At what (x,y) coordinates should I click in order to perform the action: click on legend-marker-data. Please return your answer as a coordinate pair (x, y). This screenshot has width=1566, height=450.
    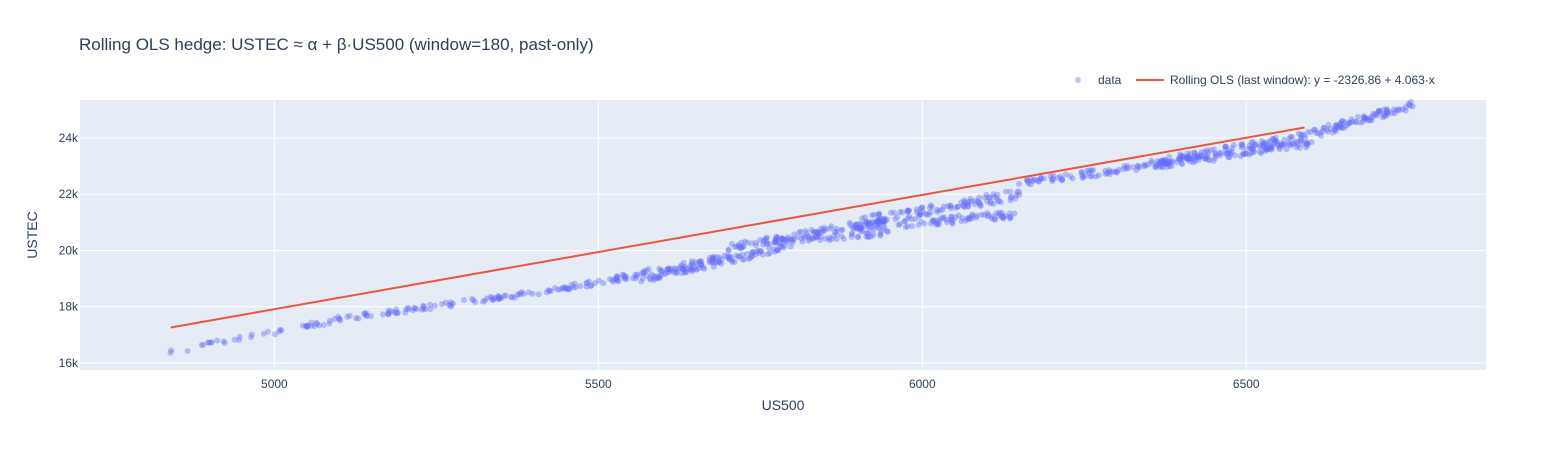
    Looking at the image, I should click on (1078, 80).